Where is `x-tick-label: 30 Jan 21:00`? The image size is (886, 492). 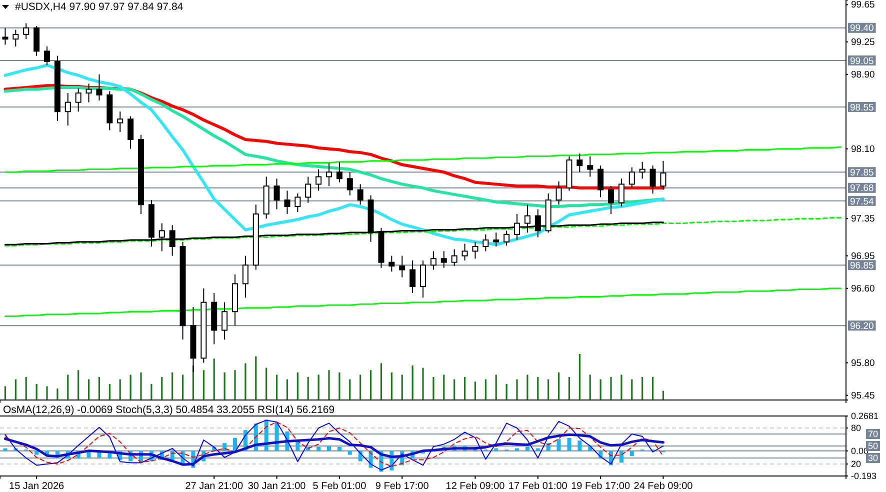 x-tick-label: 30 Jan 21:00 is located at coordinates (277, 486).